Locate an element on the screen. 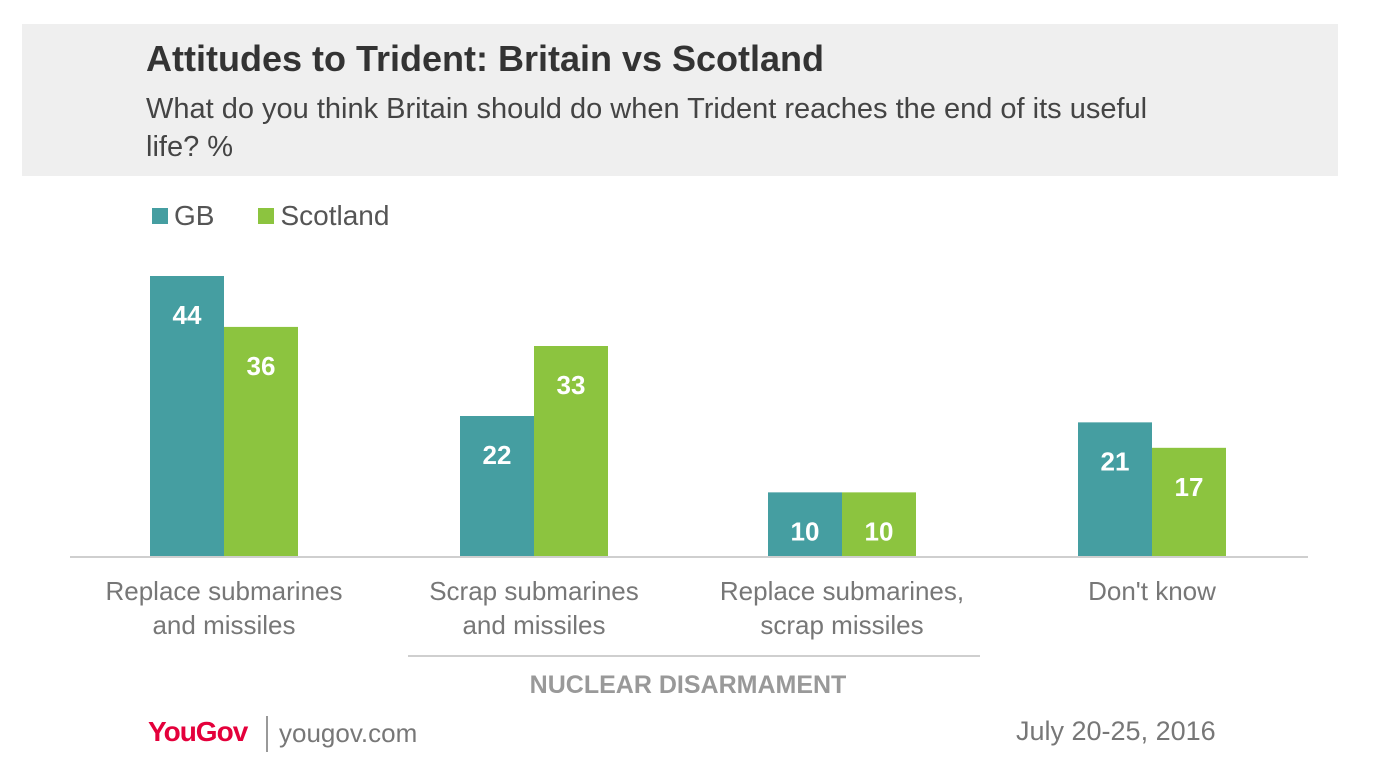 The height and width of the screenshot is (784, 1378). footer-url: yougov.com is located at coordinates (348, 733).